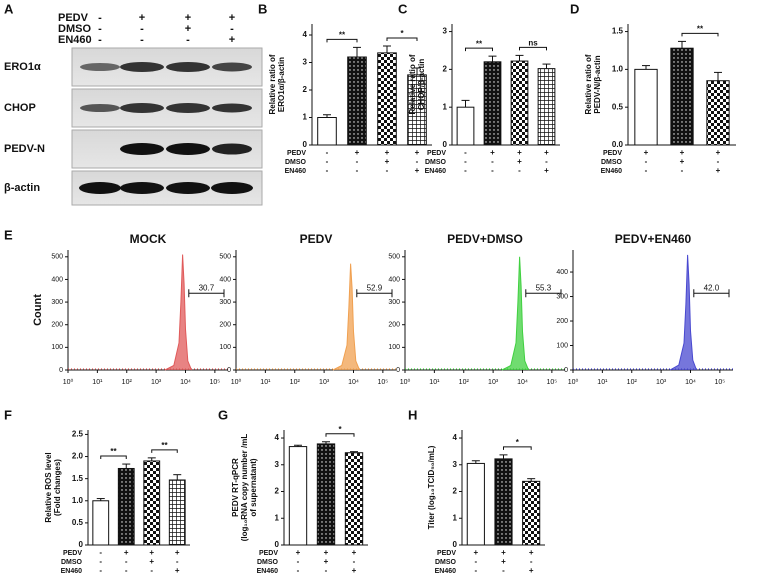 This screenshot has width=784, height=580. Describe the element at coordinates (20, 108) in the screenshot. I see `band-label: CHOP` at that location.